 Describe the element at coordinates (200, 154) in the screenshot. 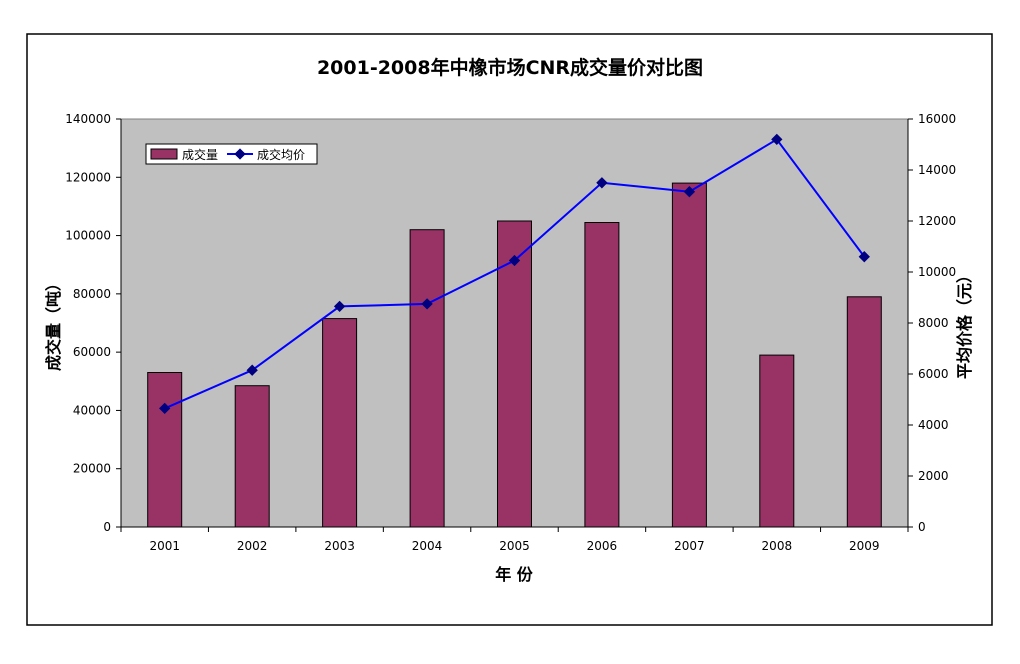

I see `legend-bar-label: 成交量` at that location.